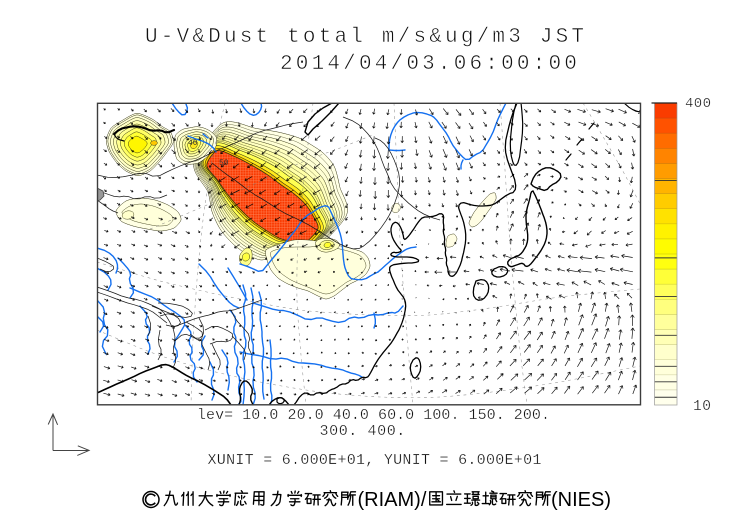 The height and width of the screenshot is (532, 752). What do you see at coordinates (224, 163) in the screenshot?
I see `svg-text: 50` at bounding box center [224, 163].